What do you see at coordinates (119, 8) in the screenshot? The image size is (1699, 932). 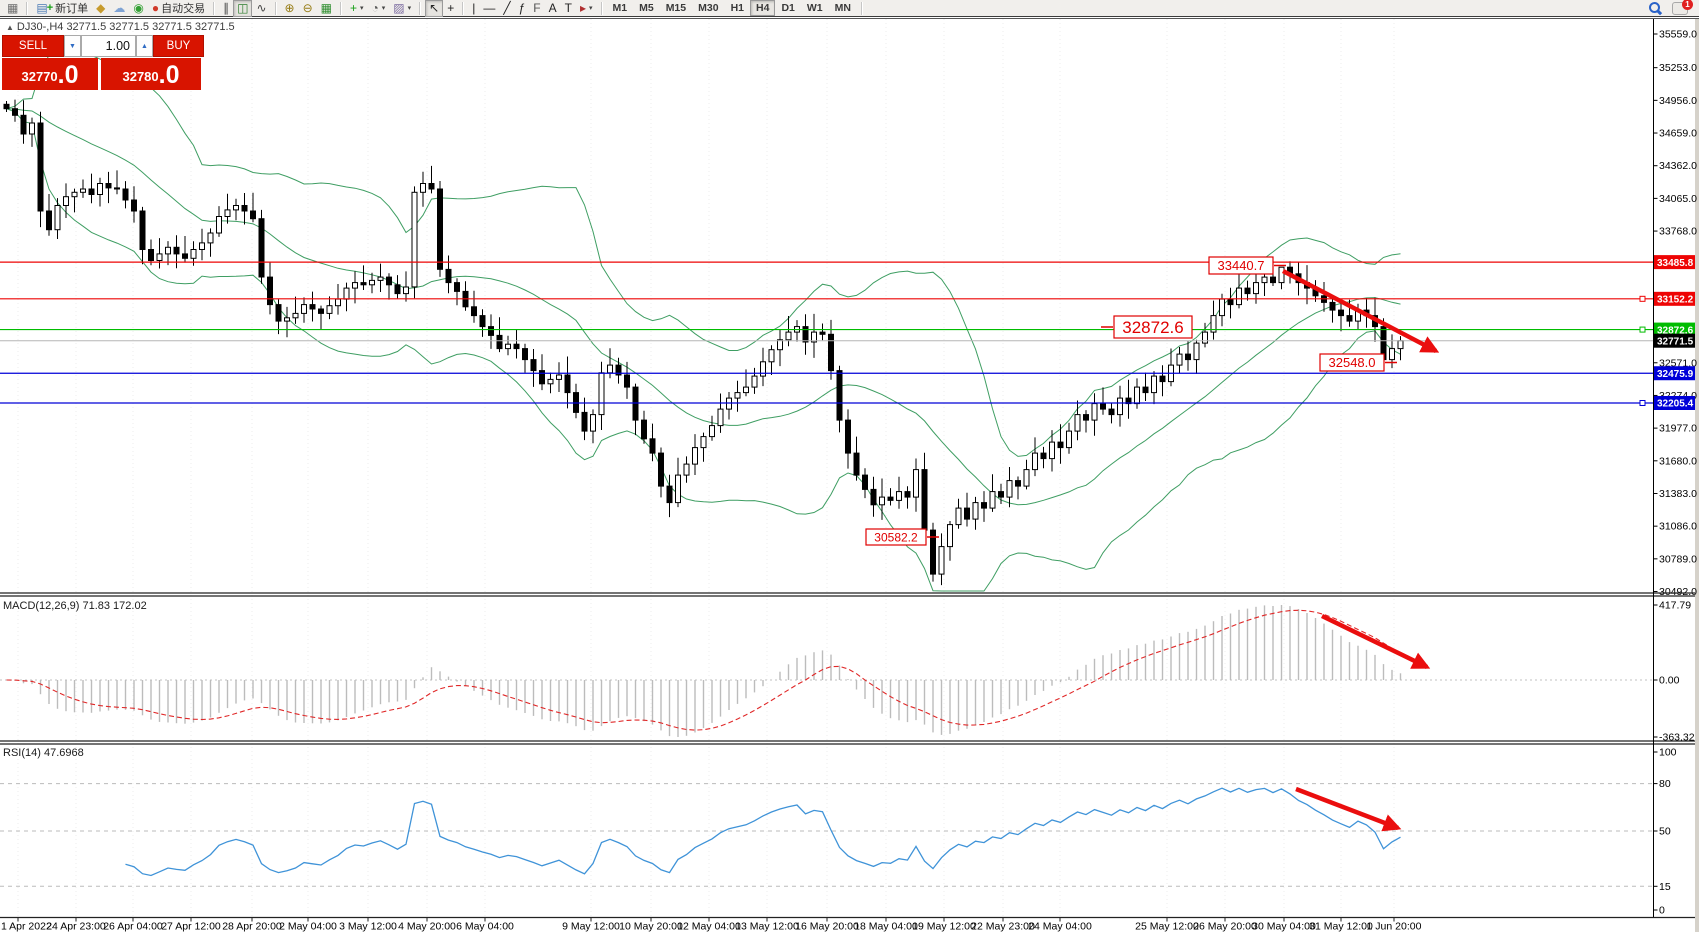 I see `navigator-icon: ☁` at bounding box center [119, 8].